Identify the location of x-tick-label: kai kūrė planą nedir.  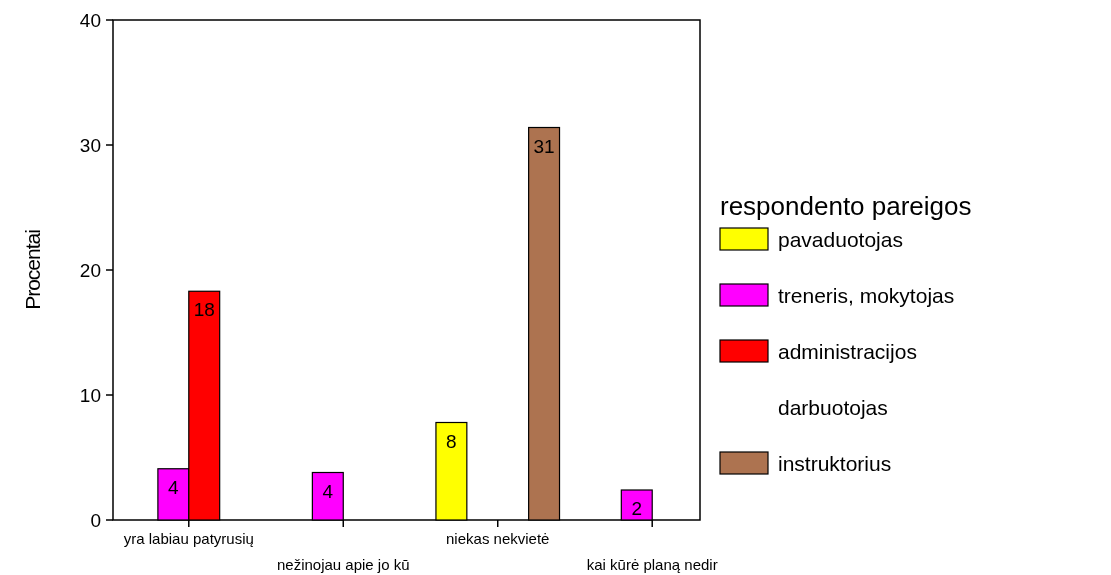
(652, 564).